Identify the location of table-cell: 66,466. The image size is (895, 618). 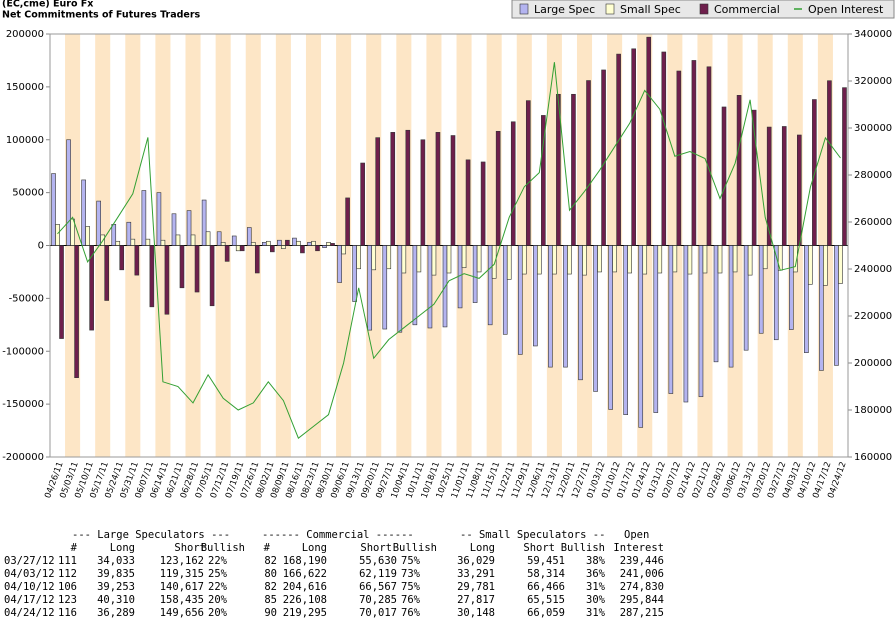
(546, 587).